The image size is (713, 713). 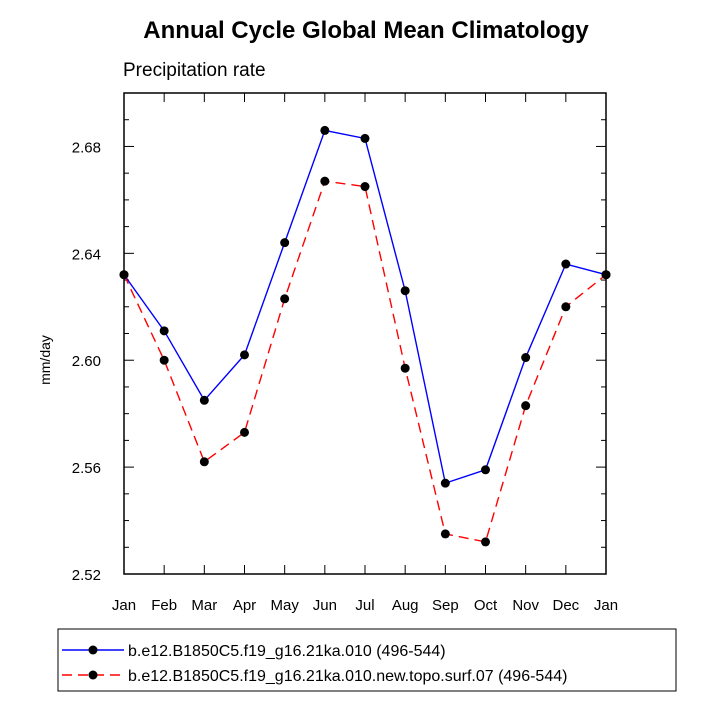 What do you see at coordinates (405, 605) in the screenshot?
I see `x-tick-label: Aug` at bounding box center [405, 605].